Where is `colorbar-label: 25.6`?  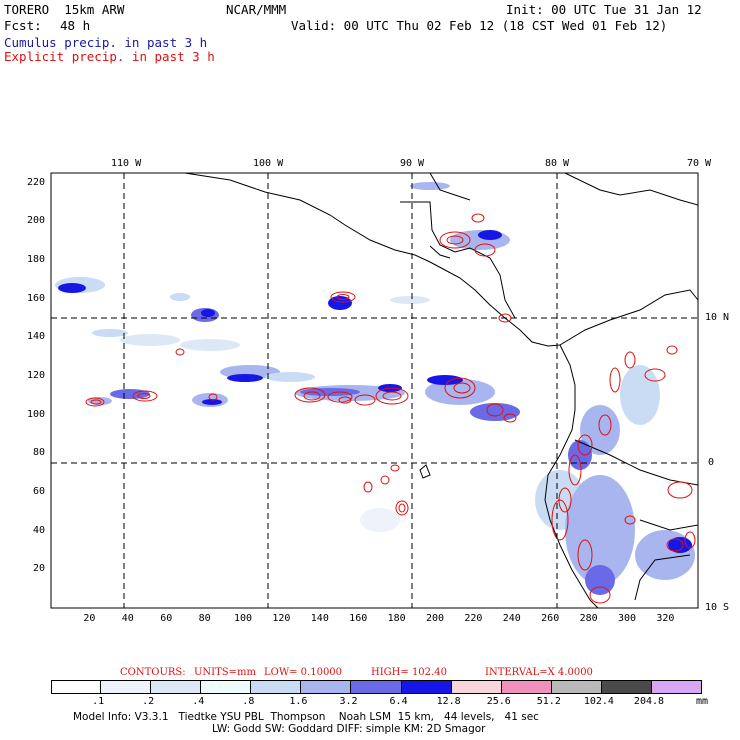
colorbar-label: 25.6 is located at coordinates (498, 701).